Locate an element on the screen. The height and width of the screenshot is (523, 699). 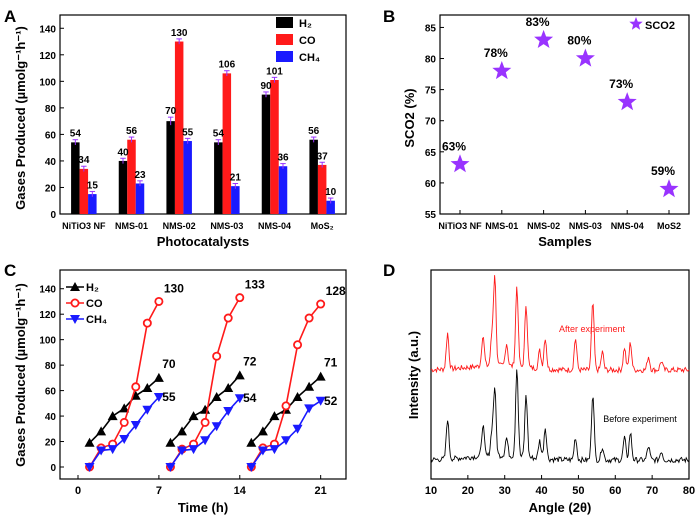
before-experiment-pattern is located at coordinates (560, 417).